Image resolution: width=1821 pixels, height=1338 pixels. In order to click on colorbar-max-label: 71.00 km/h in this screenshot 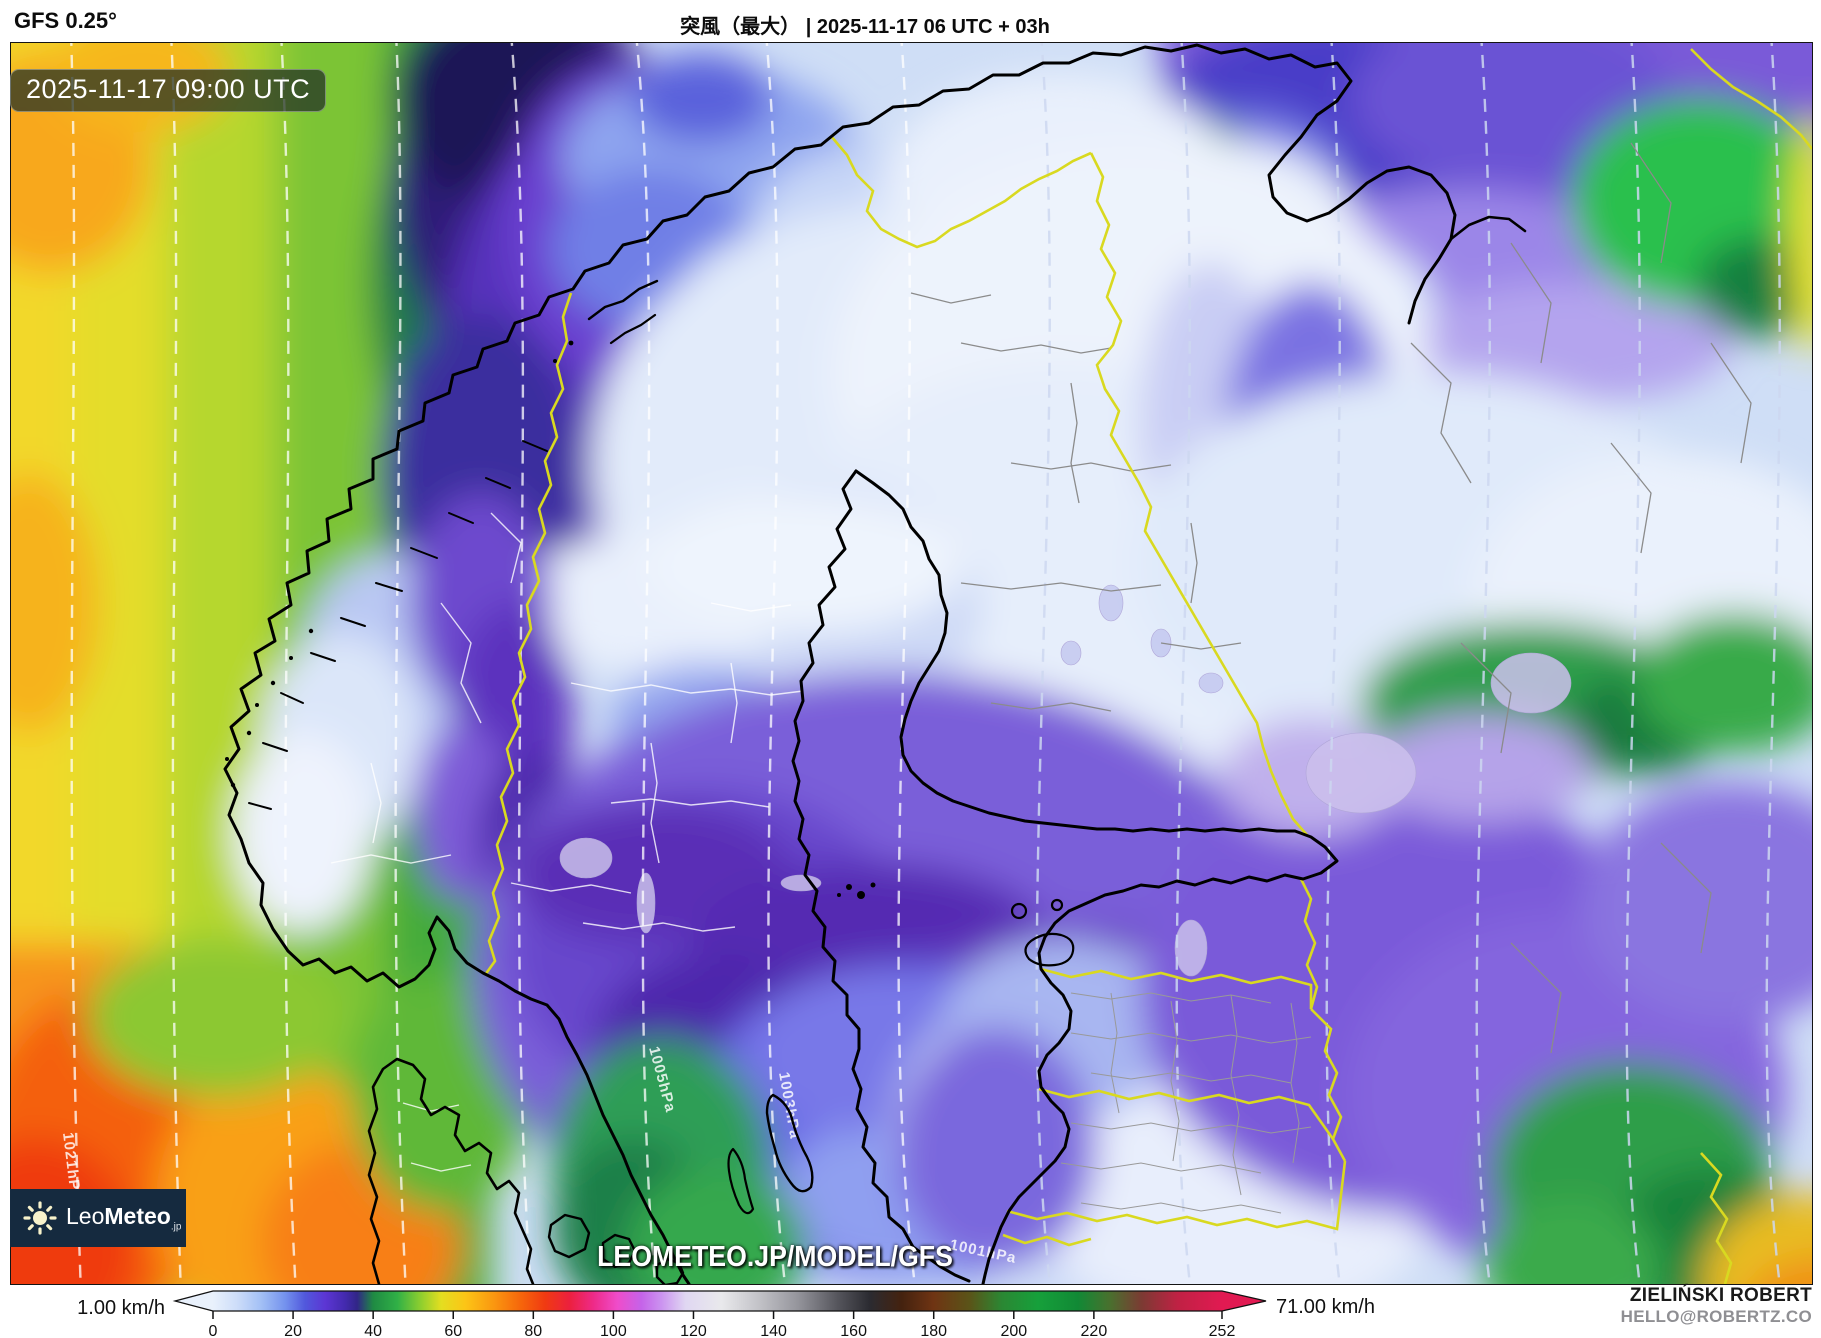, I will do `click(1325, 1307)`.